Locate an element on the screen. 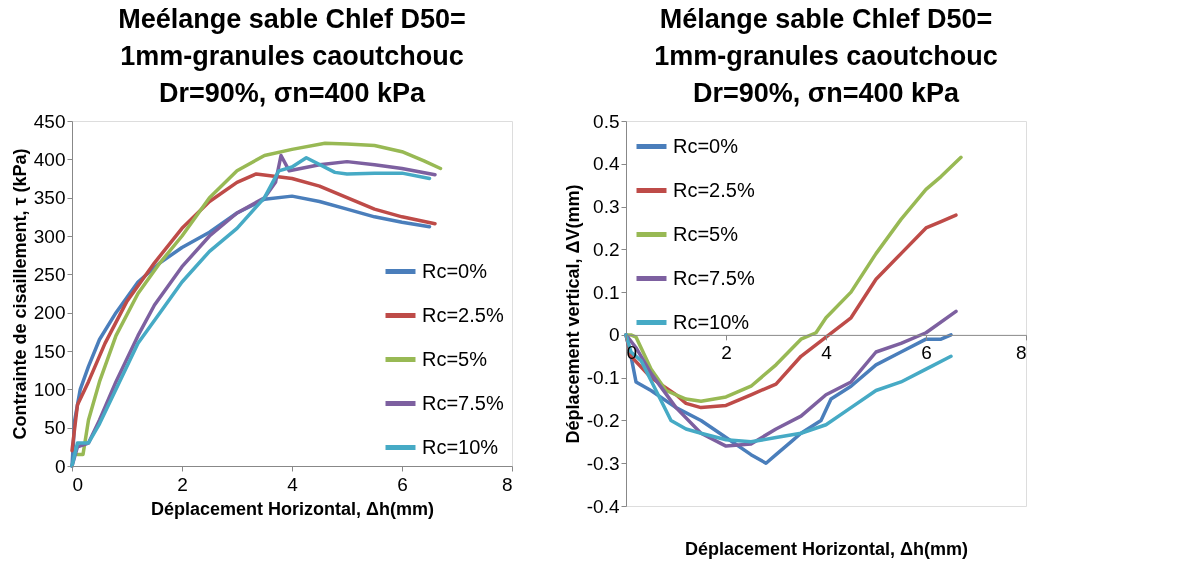  y-tick-label: 150 is located at coordinates (49, 351).